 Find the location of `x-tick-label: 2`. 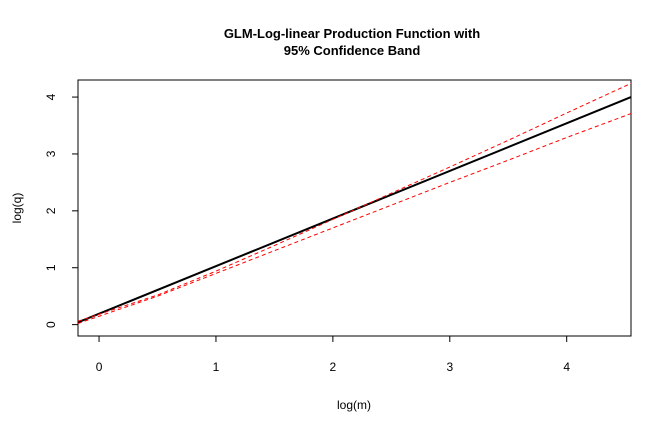

x-tick-label: 2 is located at coordinates (333, 367).